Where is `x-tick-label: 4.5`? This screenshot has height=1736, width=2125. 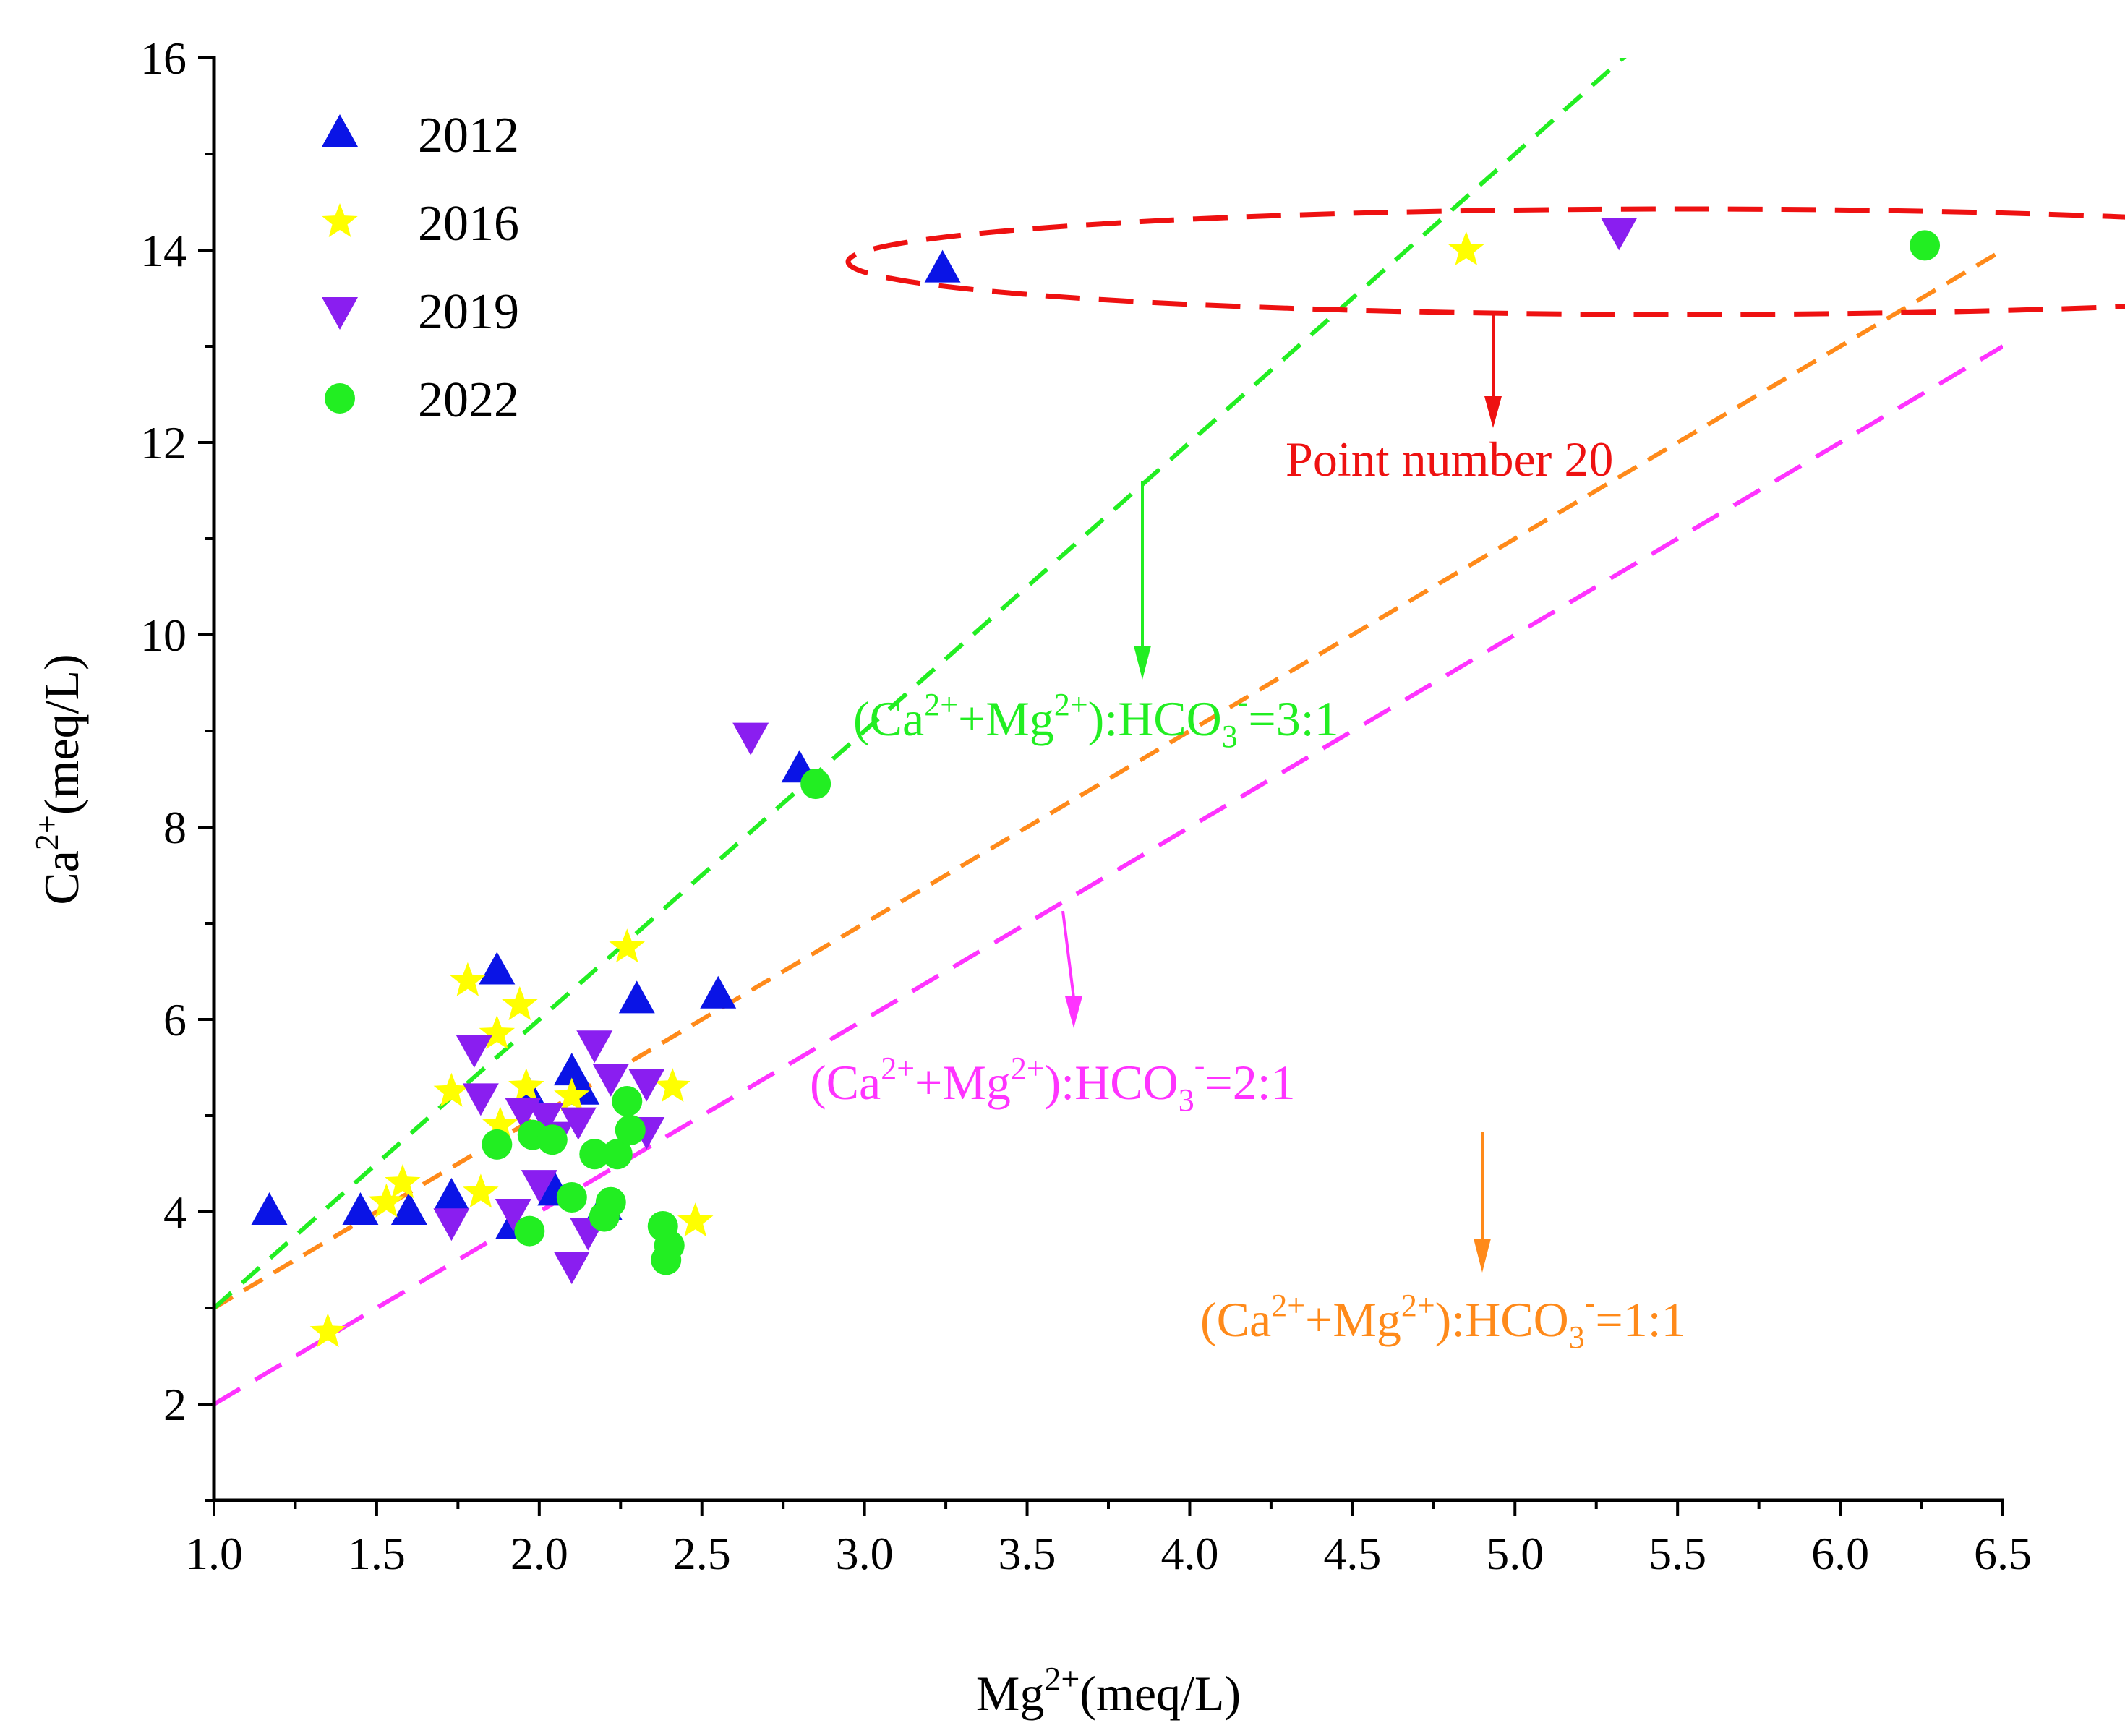
x-tick-label: 4.5 is located at coordinates (1352, 1553).